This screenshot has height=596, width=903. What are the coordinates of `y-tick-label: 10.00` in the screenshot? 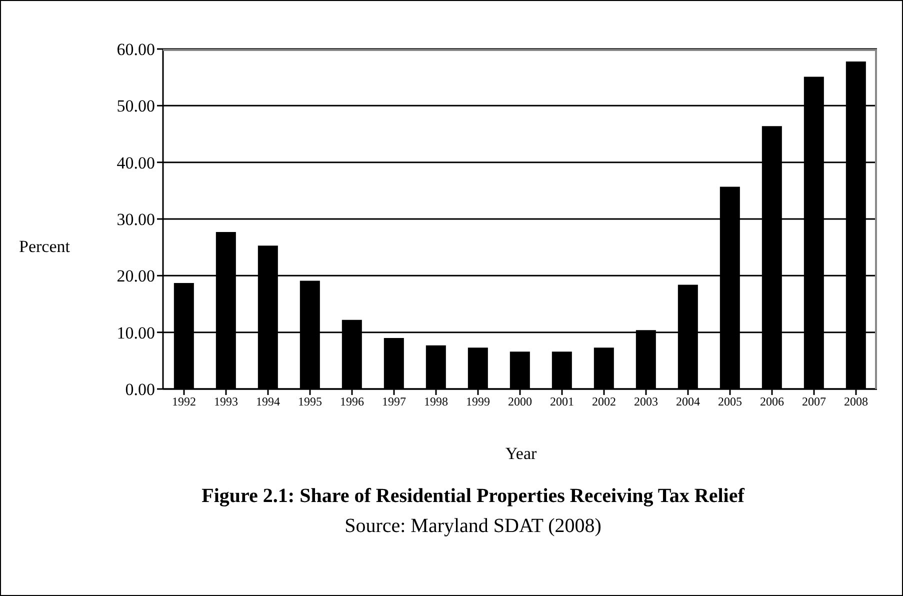 It's located at (135, 332).